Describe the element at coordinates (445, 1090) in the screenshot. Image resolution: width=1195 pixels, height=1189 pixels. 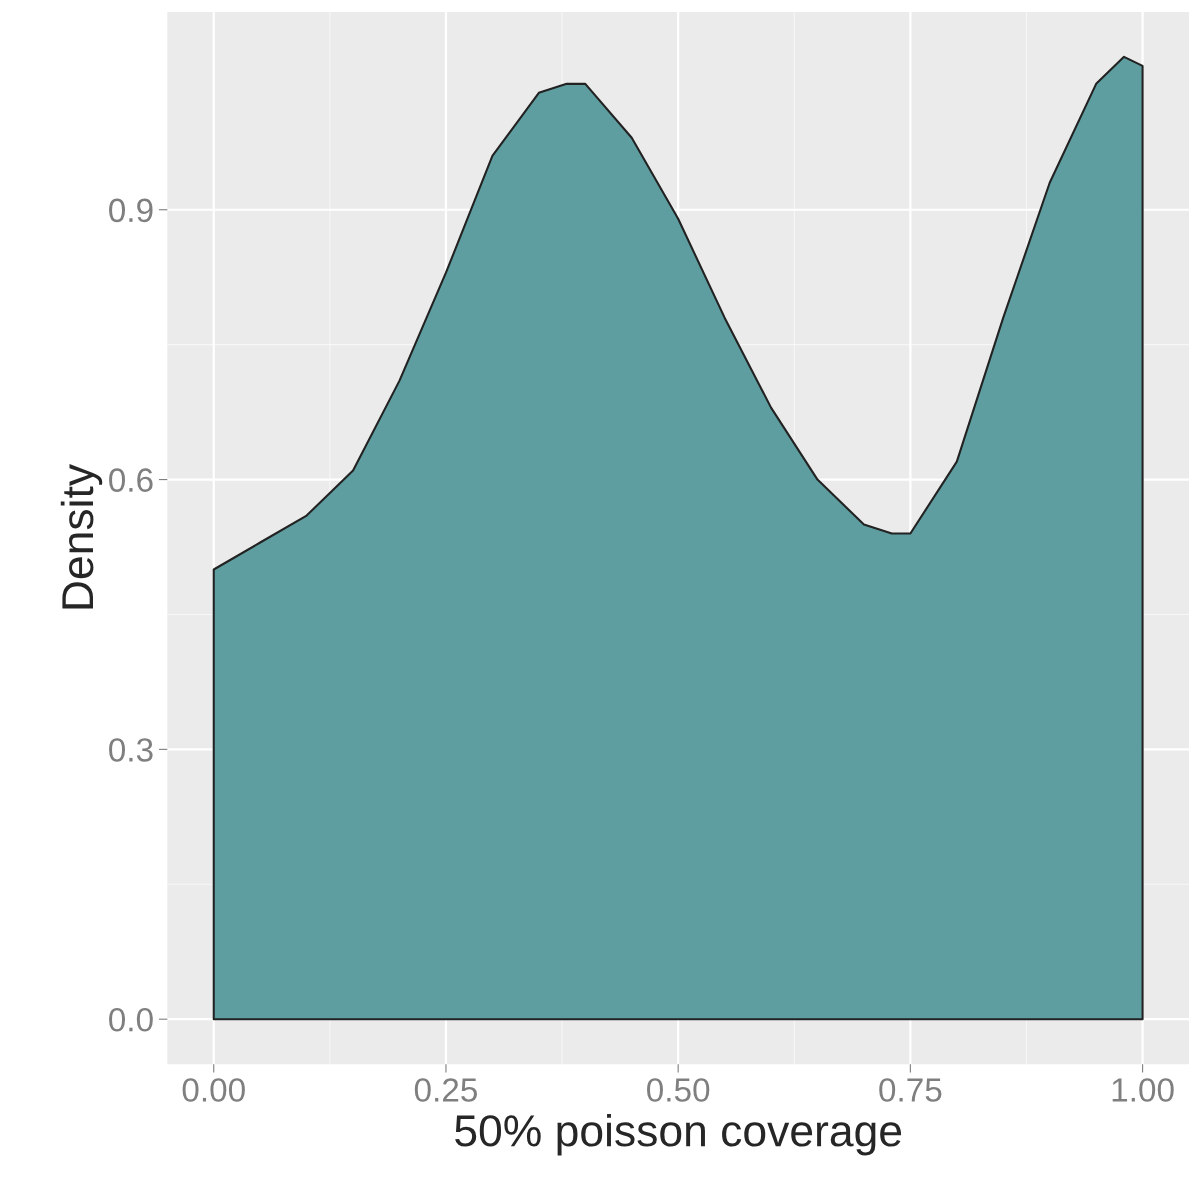
I see `x-tick-label: 0.25` at that location.